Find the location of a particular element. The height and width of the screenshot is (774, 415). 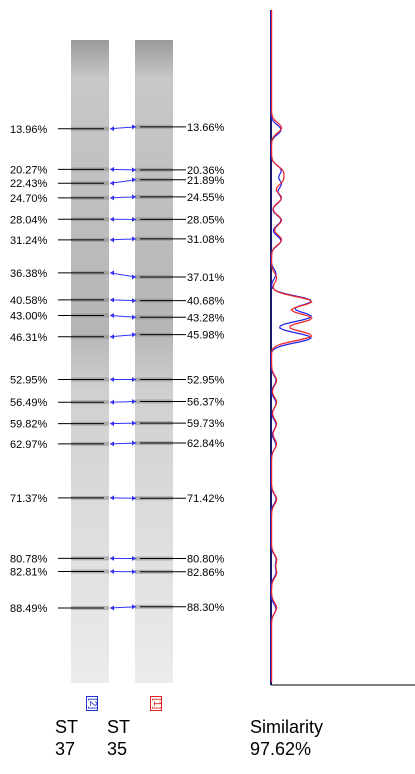

profile-red-trace is located at coordinates (292, 346).